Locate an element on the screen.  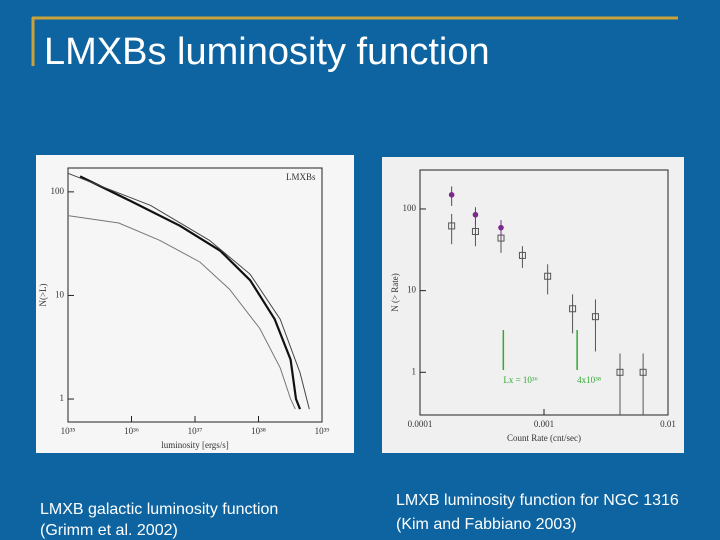
y-axis-label: N (> Rate) is located at coordinates (395, 292).